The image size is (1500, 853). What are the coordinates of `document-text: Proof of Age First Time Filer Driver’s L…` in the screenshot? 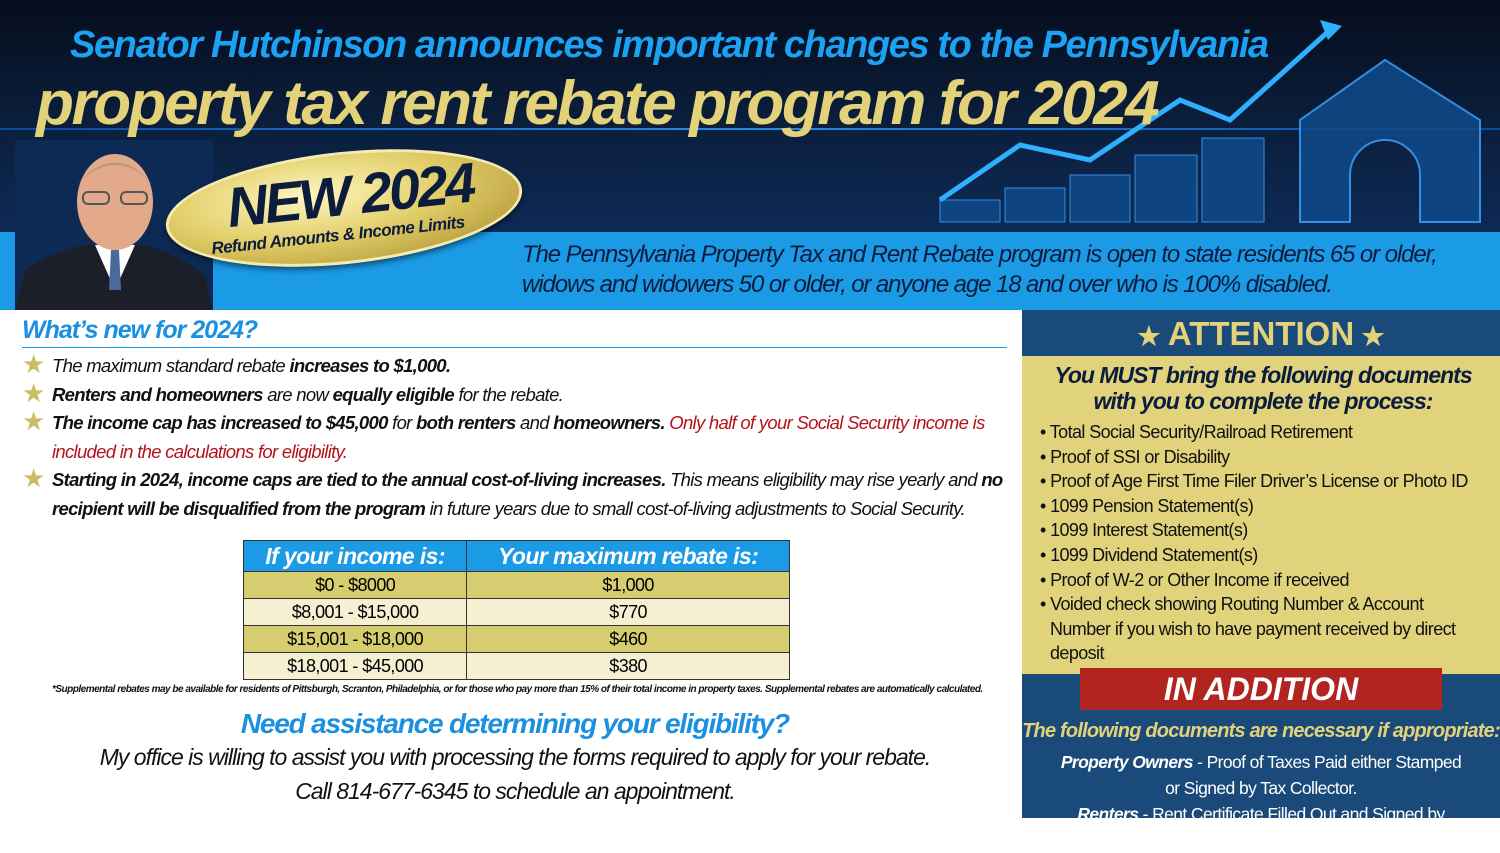 It's located at (1259, 481).